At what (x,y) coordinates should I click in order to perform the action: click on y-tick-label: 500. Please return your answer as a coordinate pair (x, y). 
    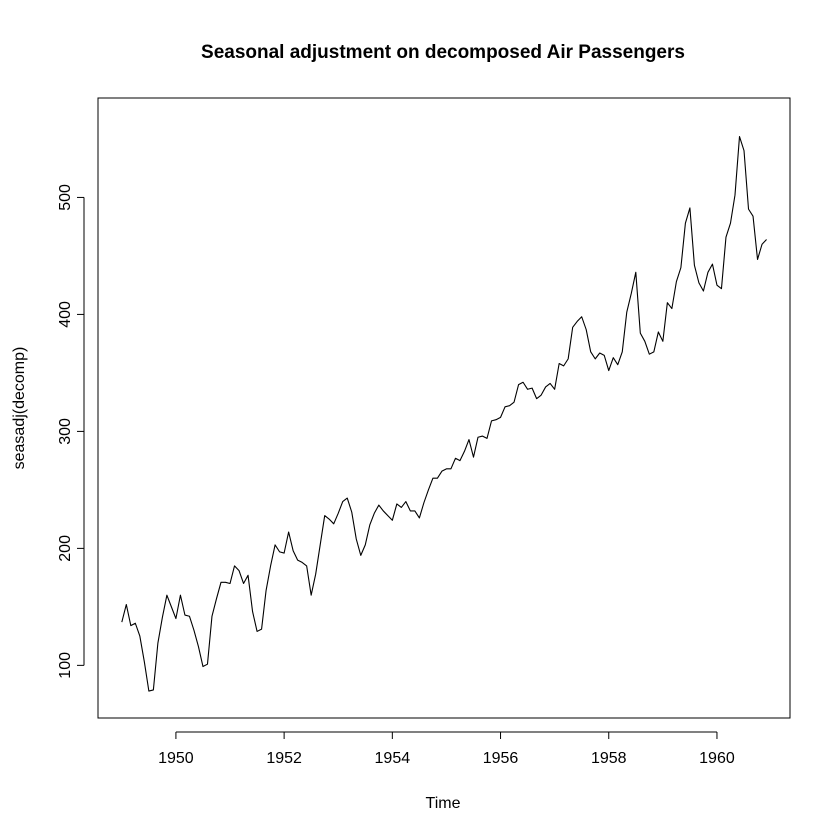
    Looking at the image, I should click on (65, 197).